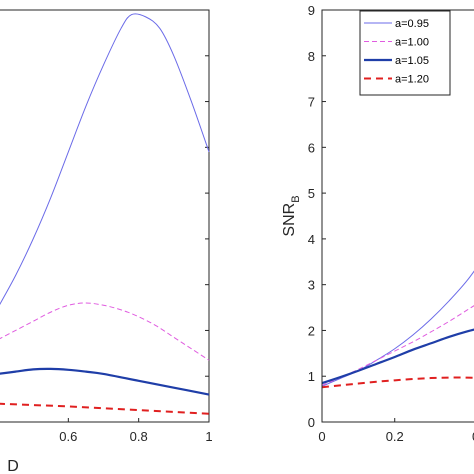 This screenshot has width=474, height=474. Describe the element at coordinates (412, 61) in the screenshot. I see `legend-label-a105: a=1.05` at that location.